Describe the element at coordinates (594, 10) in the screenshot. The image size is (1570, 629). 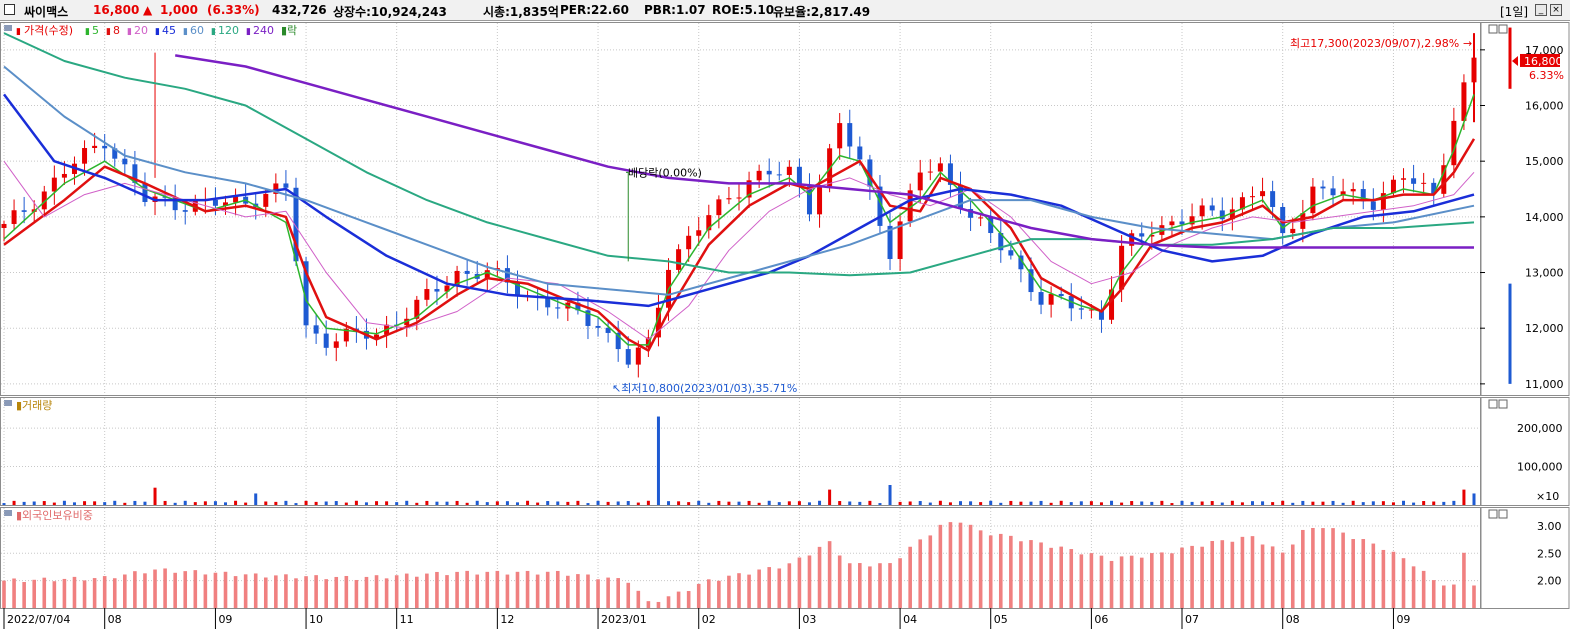
I see `per-value: PER:22.60` at that location.